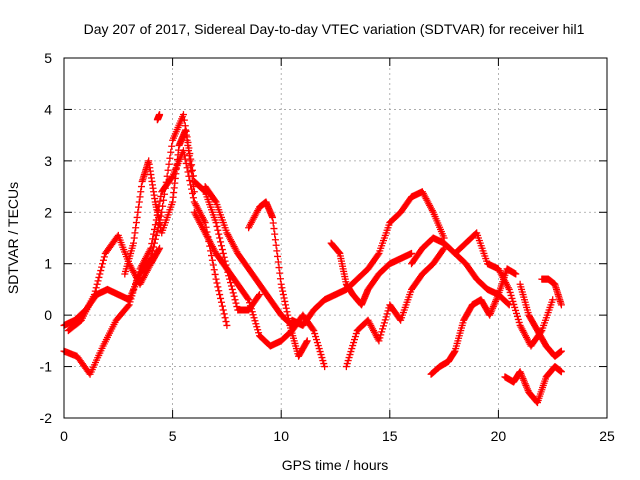 Image resolution: width=640 pixels, height=480 pixels. I want to click on series-sat-p, so click(540, 320).